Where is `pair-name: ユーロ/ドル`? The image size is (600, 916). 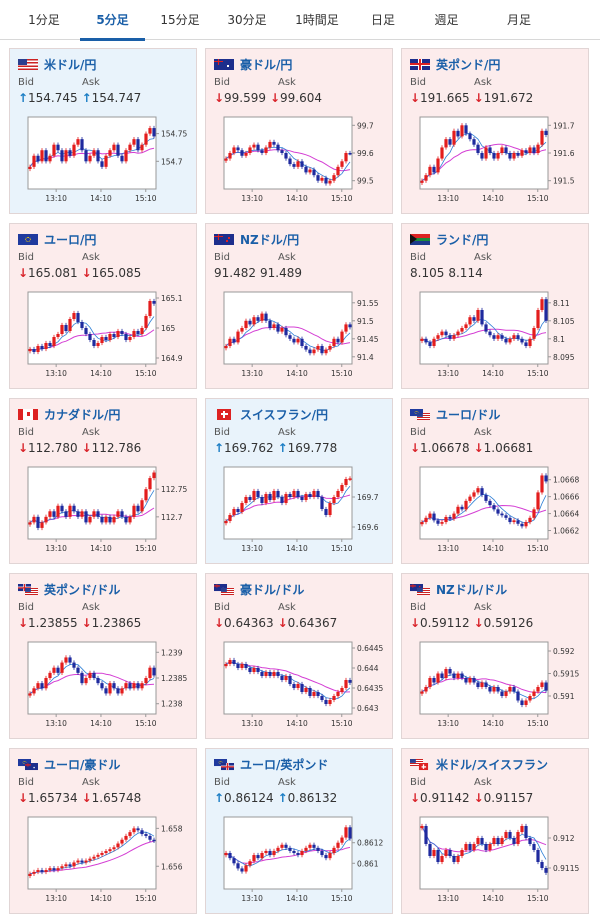
pair-name: ユーロ/ドル is located at coordinates (468, 414).